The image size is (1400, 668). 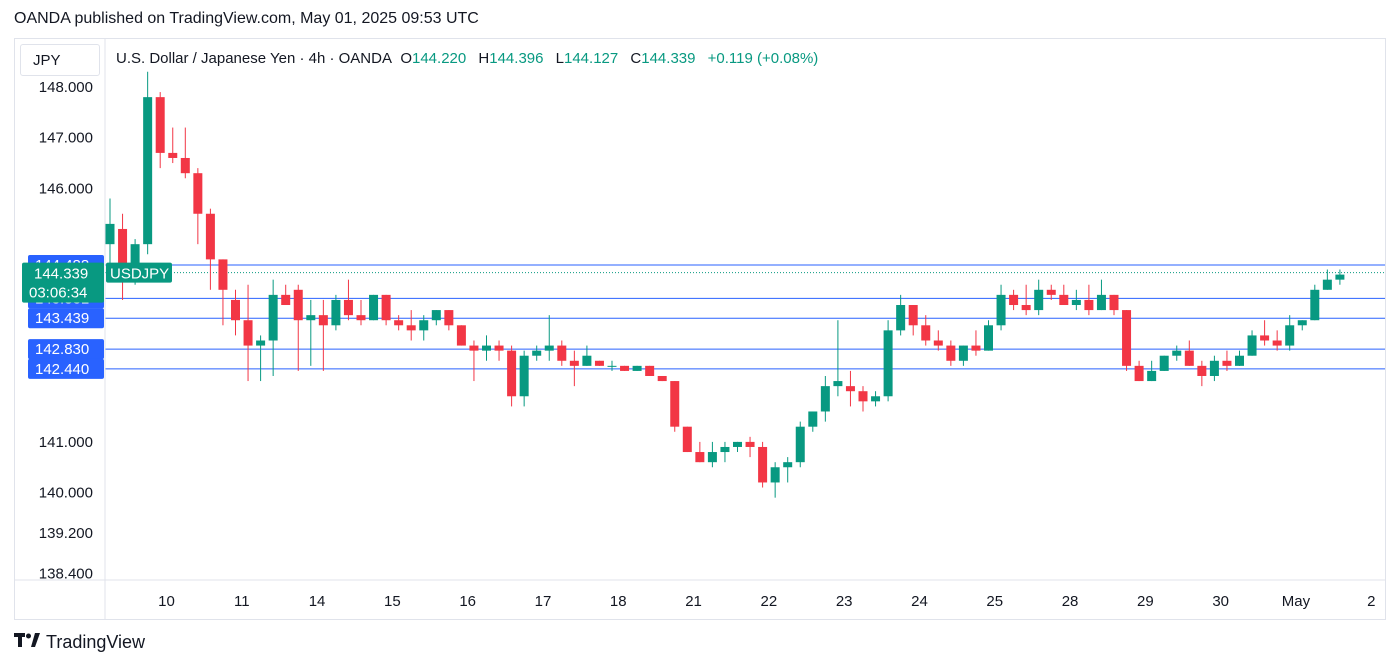 I want to click on last-price-tag: 144.339 03:06:34 USDJPY, so click(x=97, y=282).